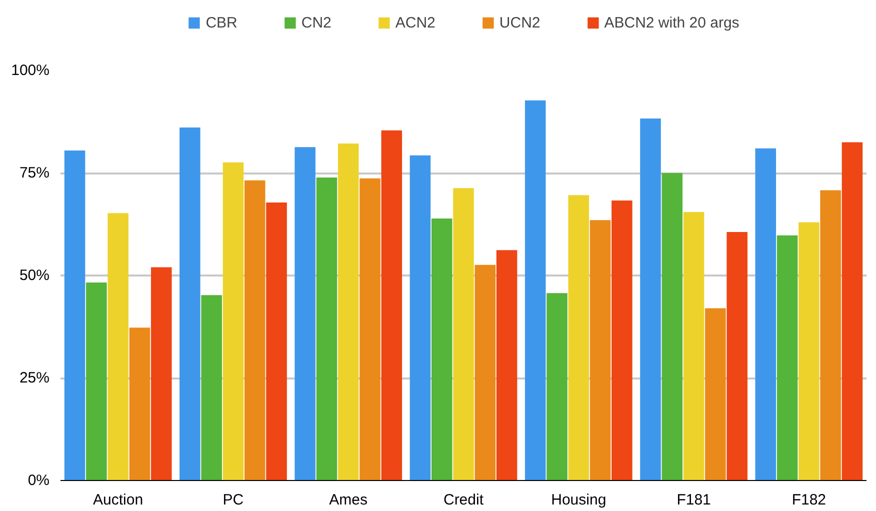 The width and height of the screenshot is (876, 511). What do you see at coordinates (233, 500) in the screenshot?
I see `x-tick-label: PC` at bounding box center [233, 500].